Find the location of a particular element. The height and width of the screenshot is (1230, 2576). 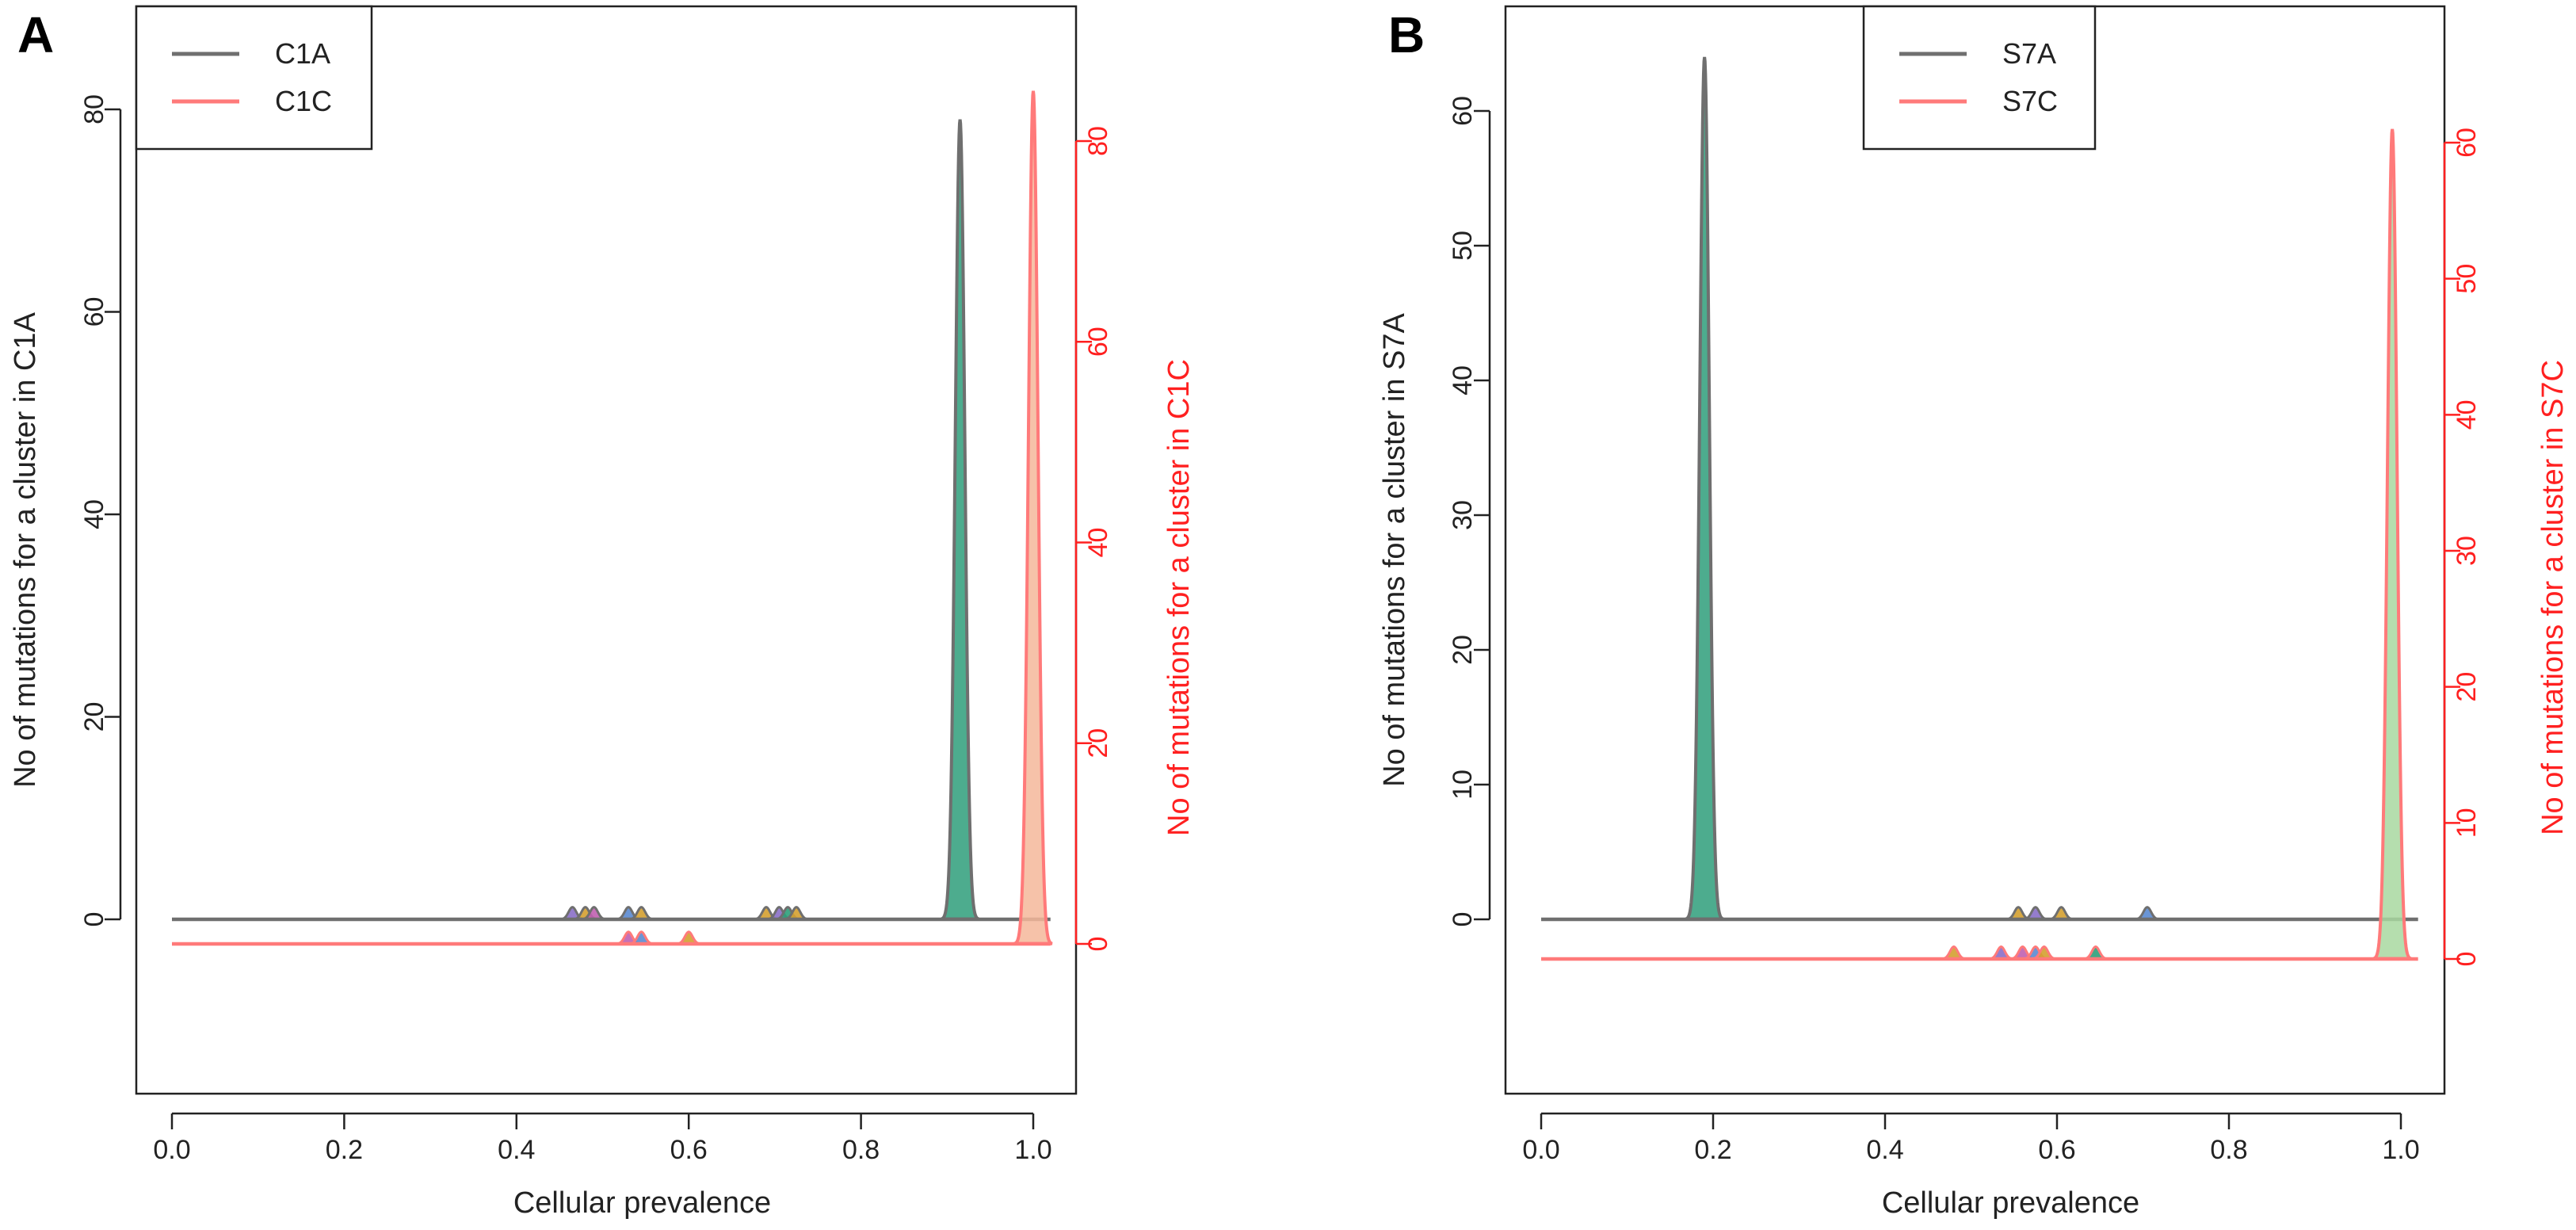

legend-label-s7a: S7A is located at coordinates (2029, 53).